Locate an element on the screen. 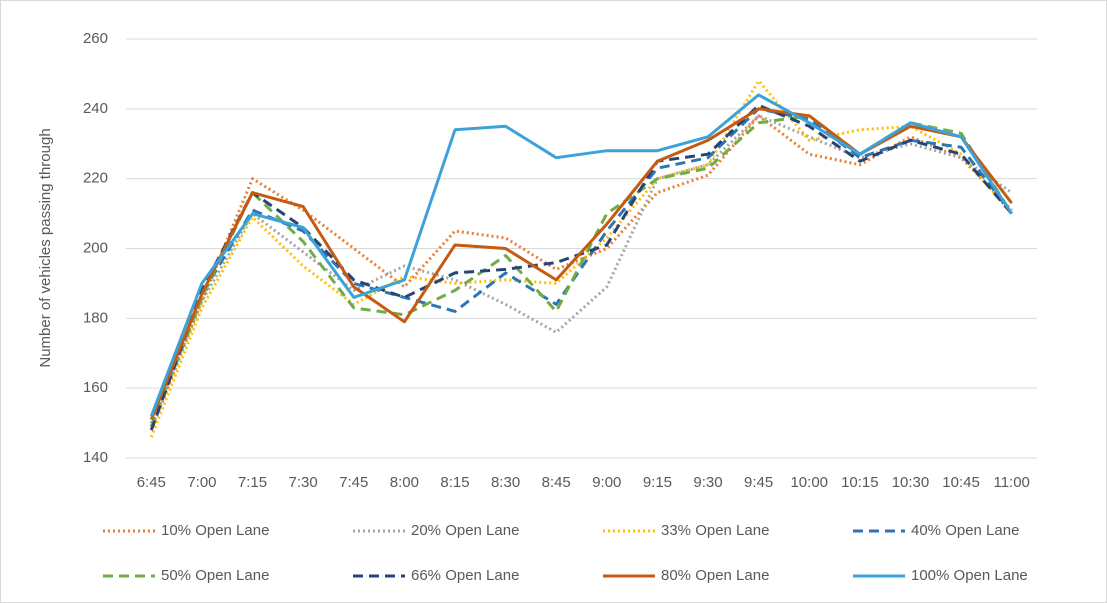 The width and height of the screenshot is (1107, 603). x-tick-label: 8:45 is located at coordinates (556, 482).